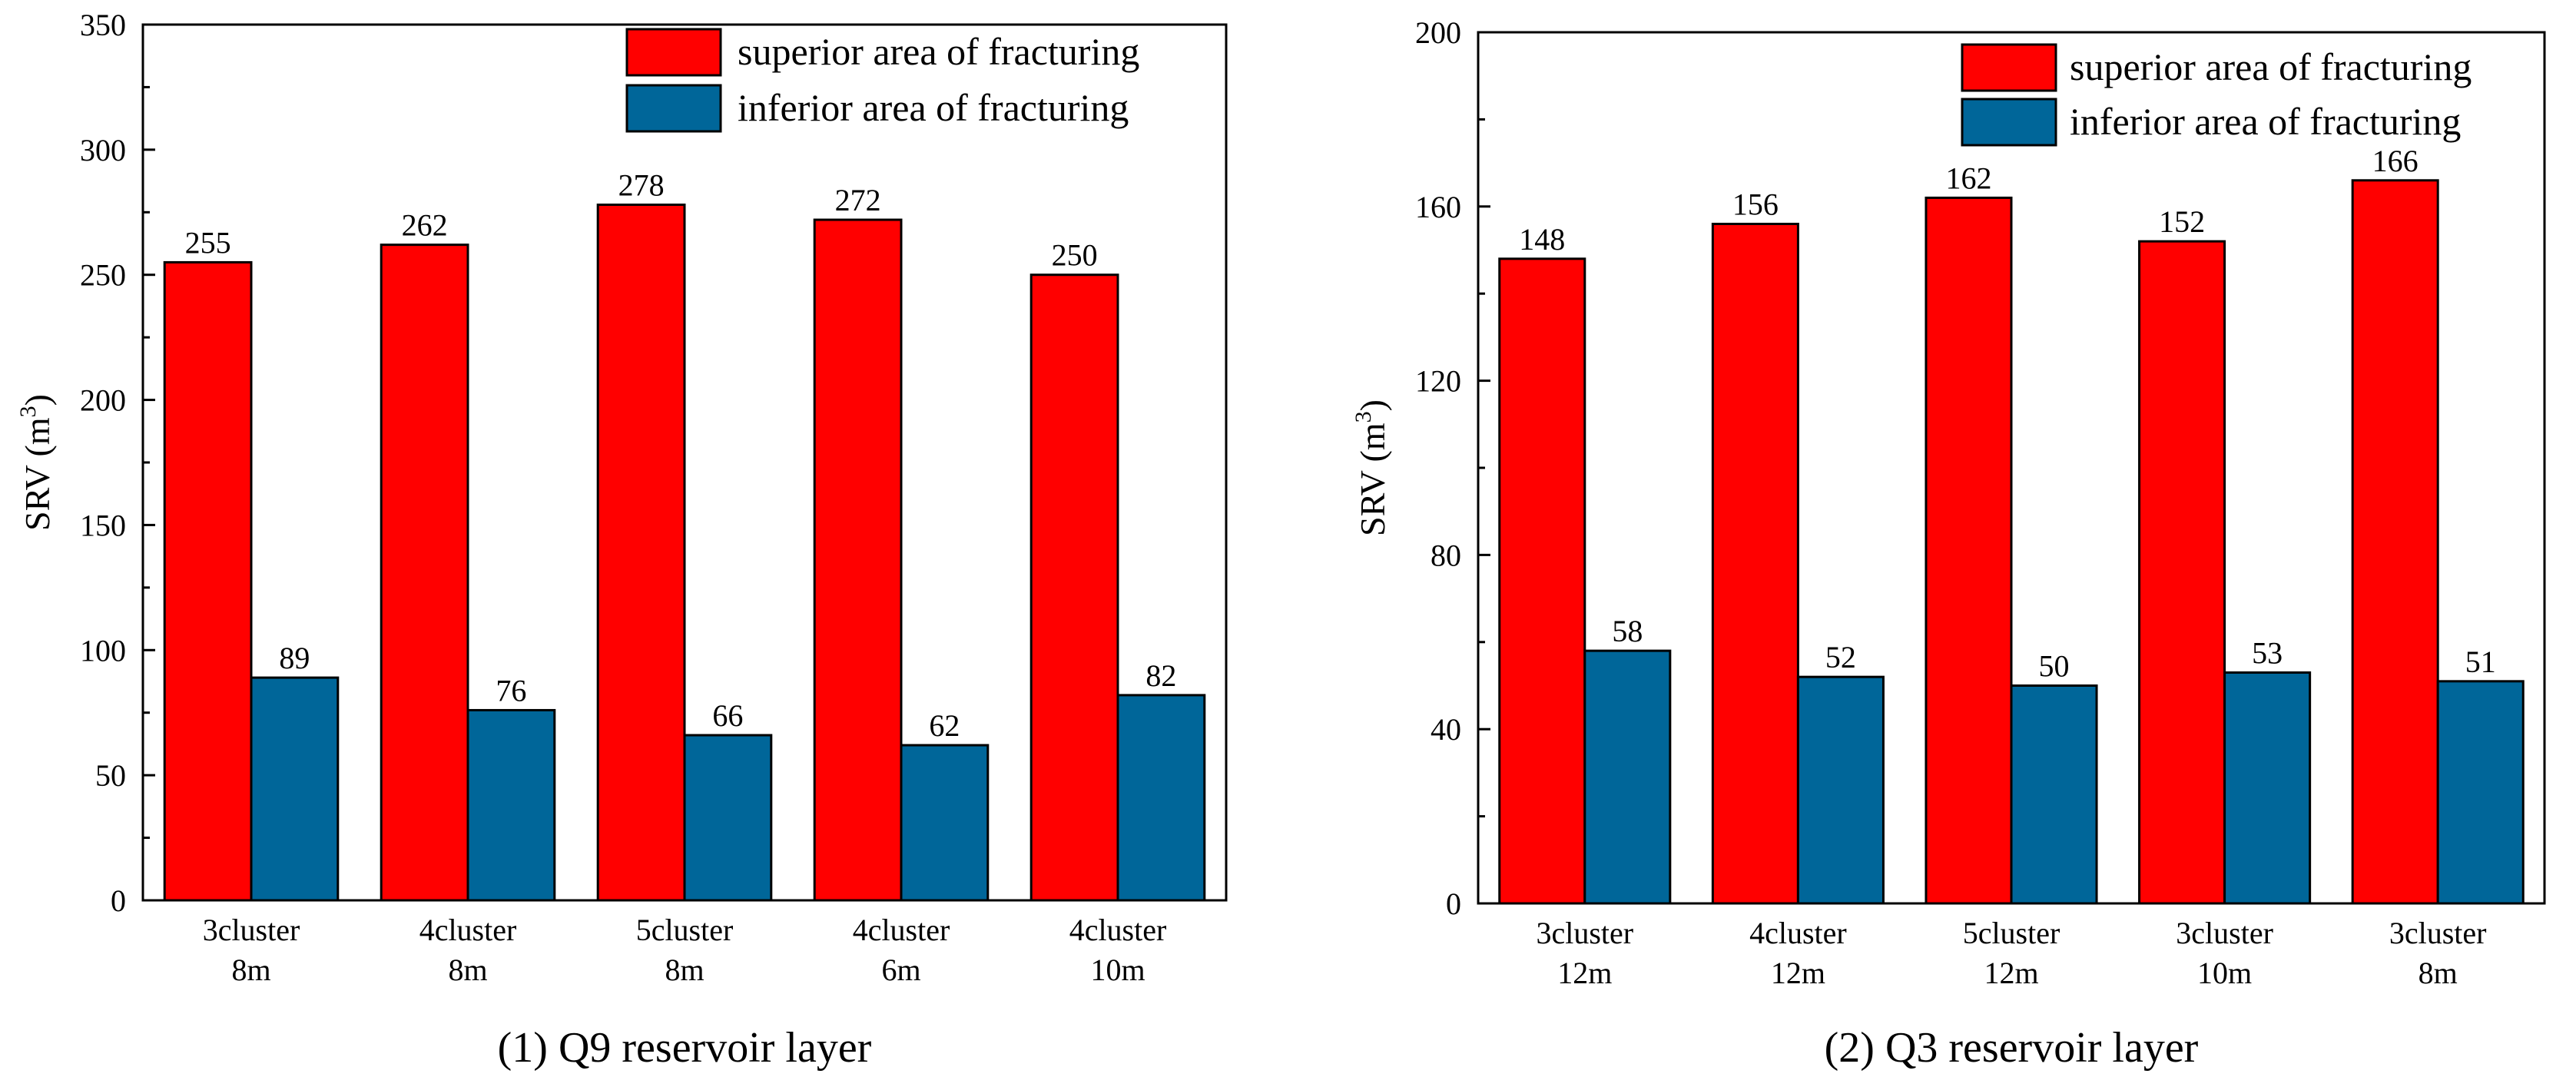 This screenshot has width=2576, height=1087. What do you see at coordinates (110, 775) in the screenshot?
I see `y-tick-label: 50` at bounding box center [110, 775].